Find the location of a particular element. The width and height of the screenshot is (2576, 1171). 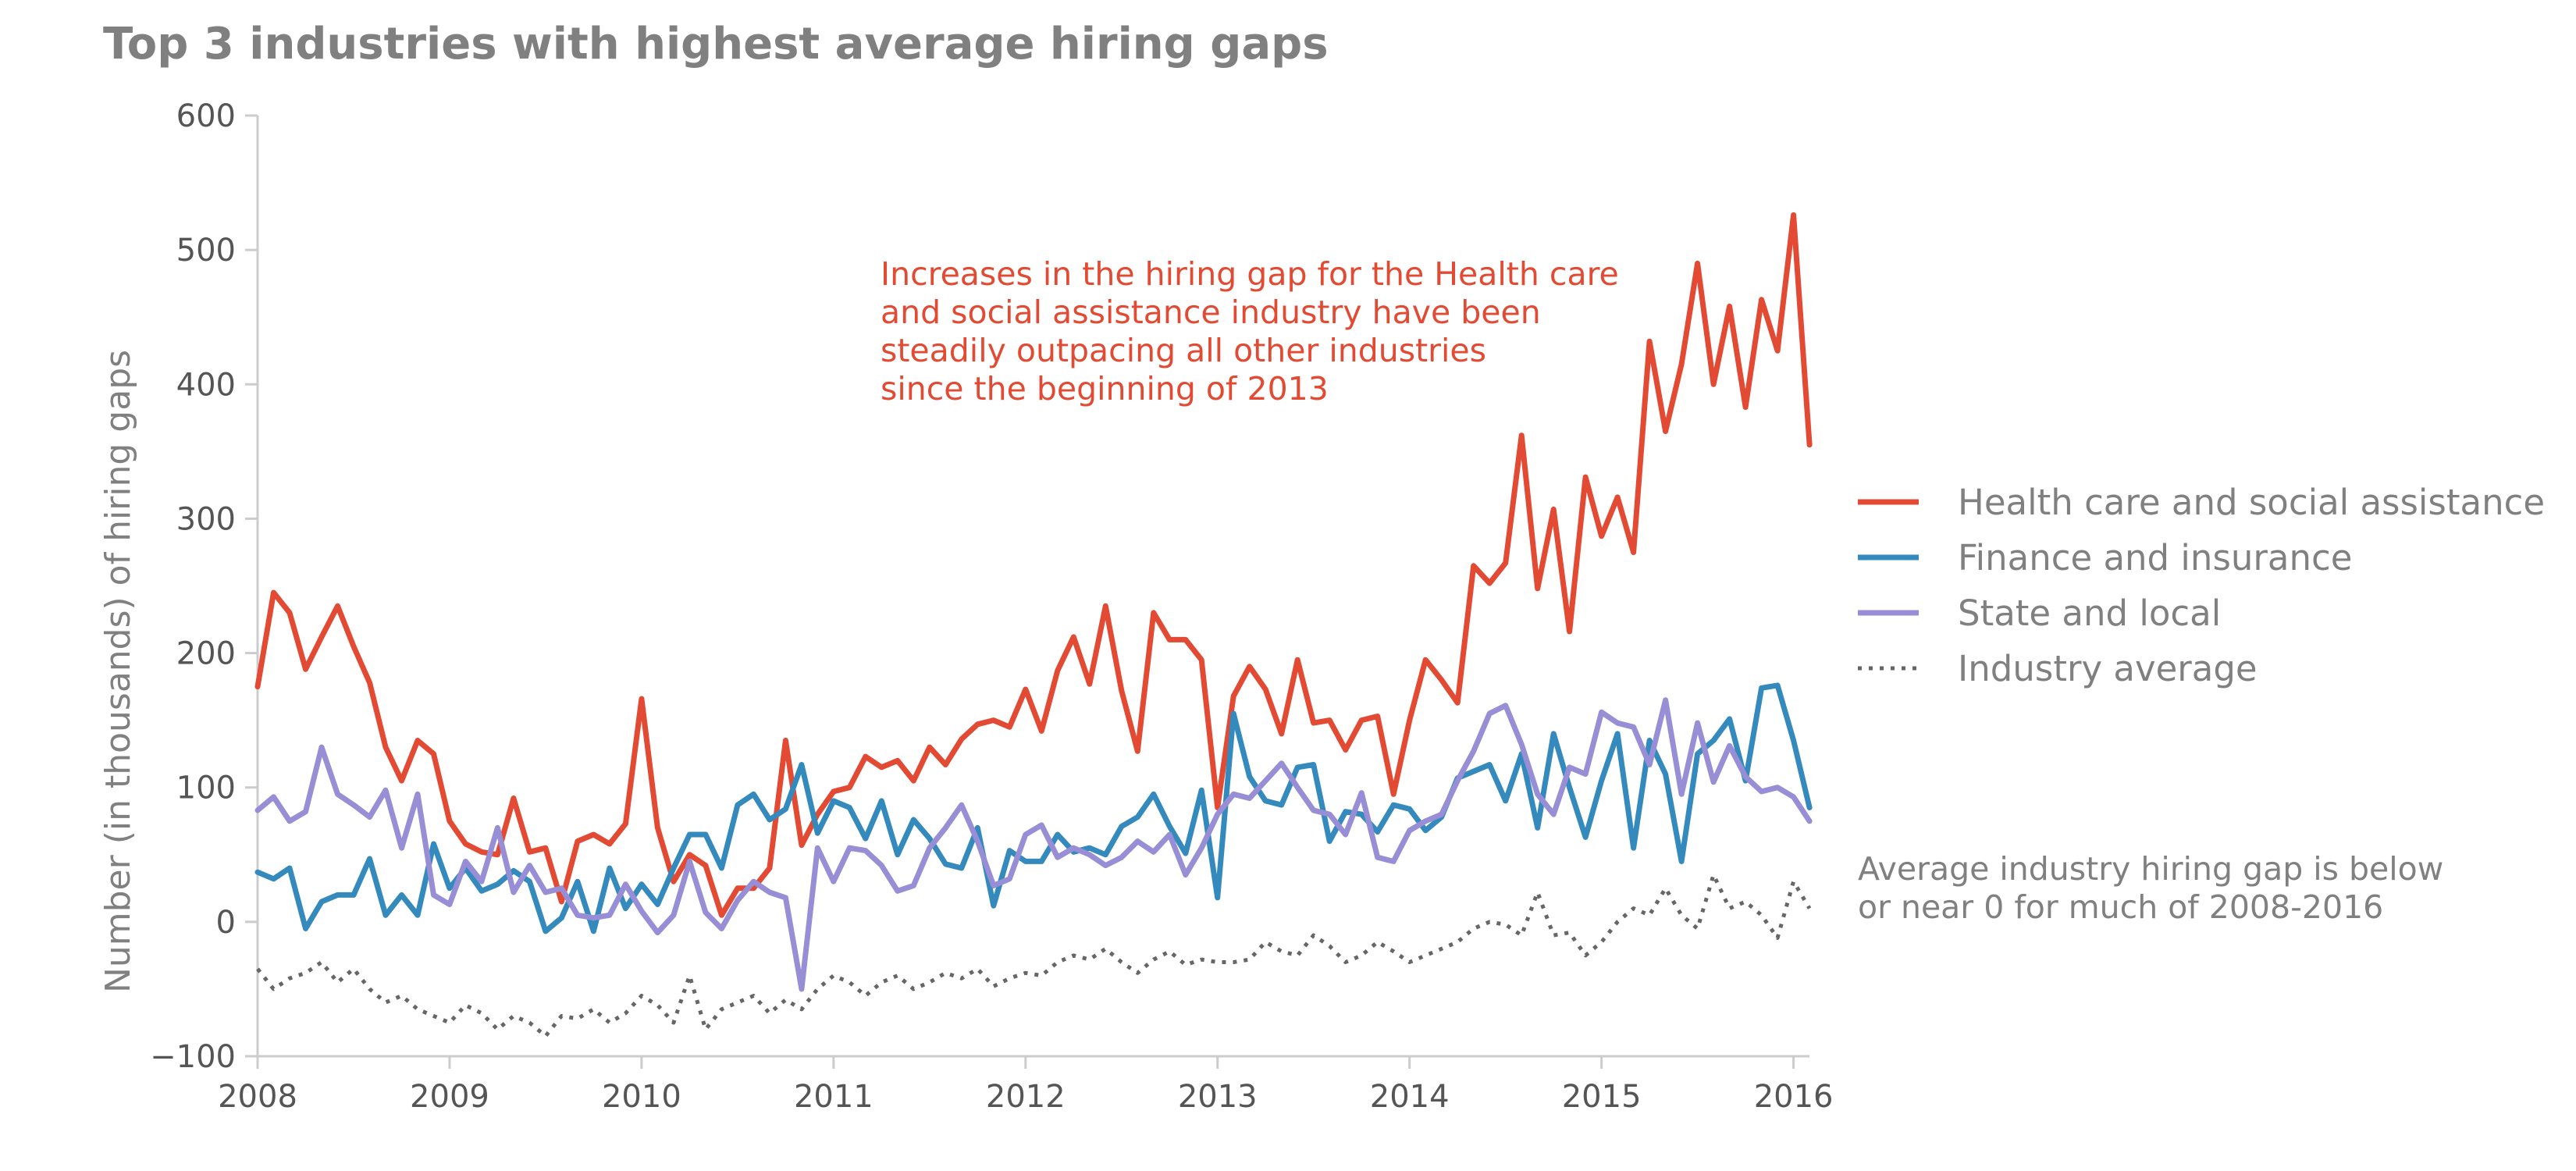

y-tick-label: 200 is located at coordinates (206, 654).